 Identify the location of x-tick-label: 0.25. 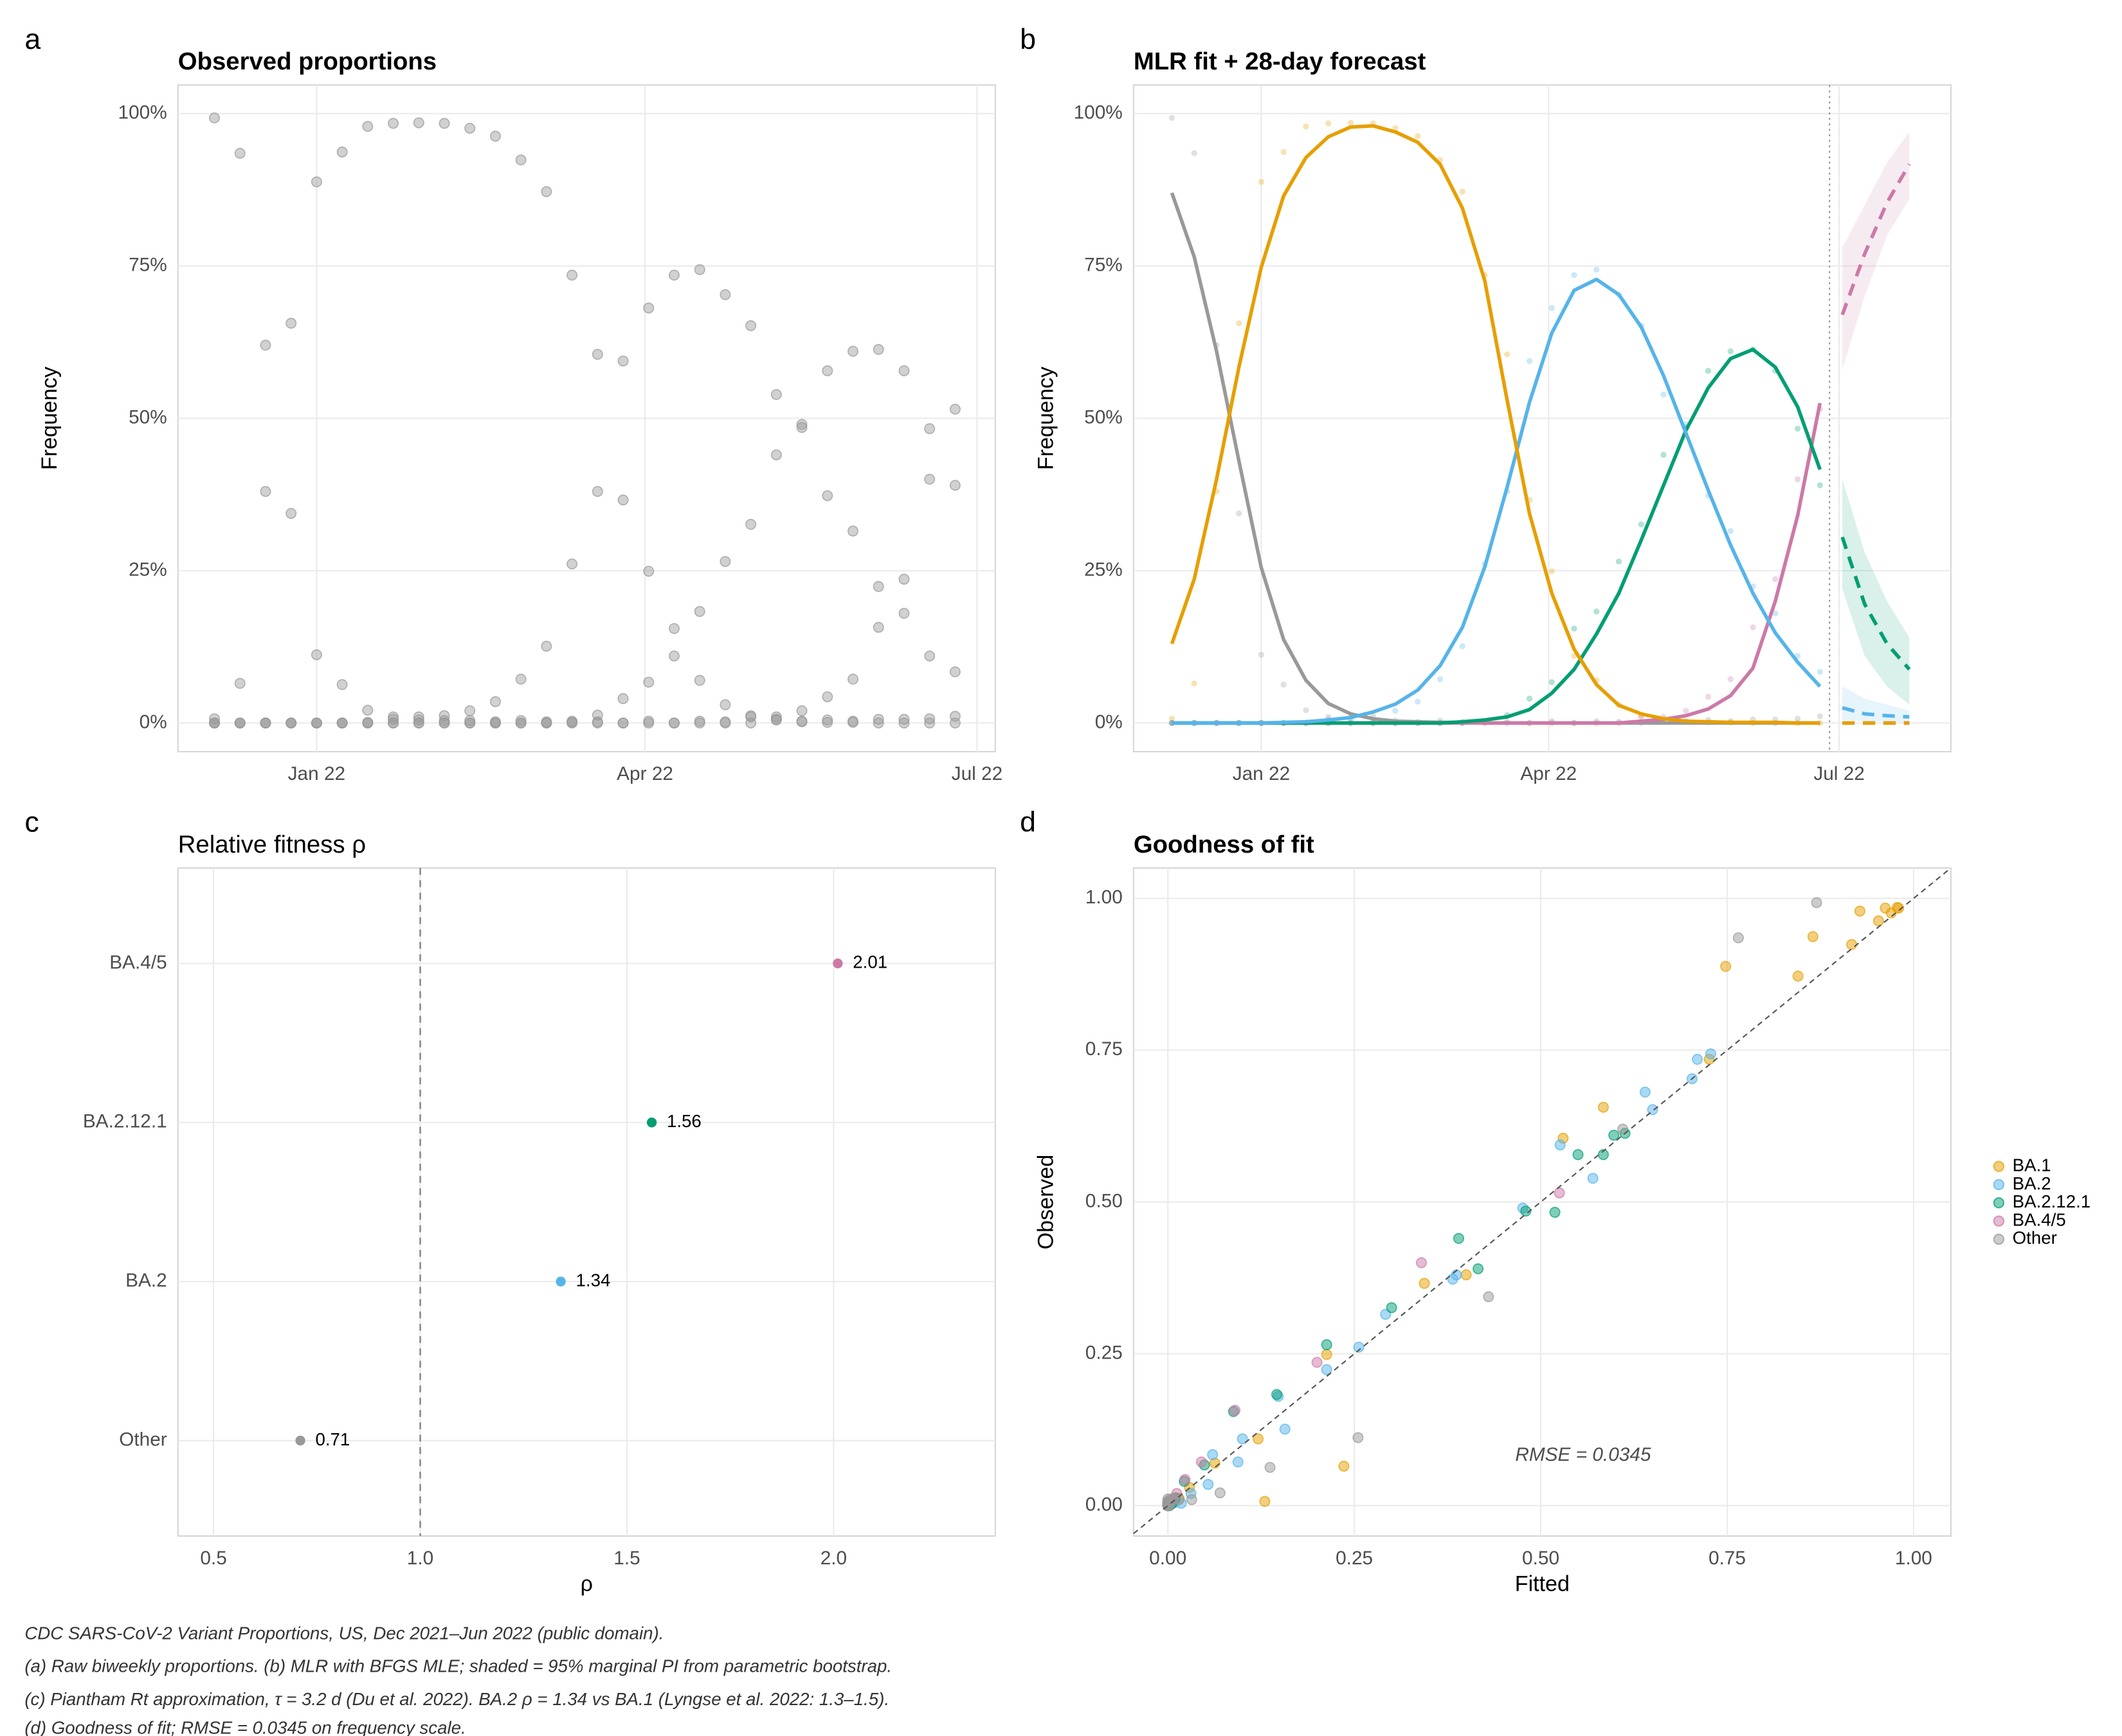
(1354, 1558).